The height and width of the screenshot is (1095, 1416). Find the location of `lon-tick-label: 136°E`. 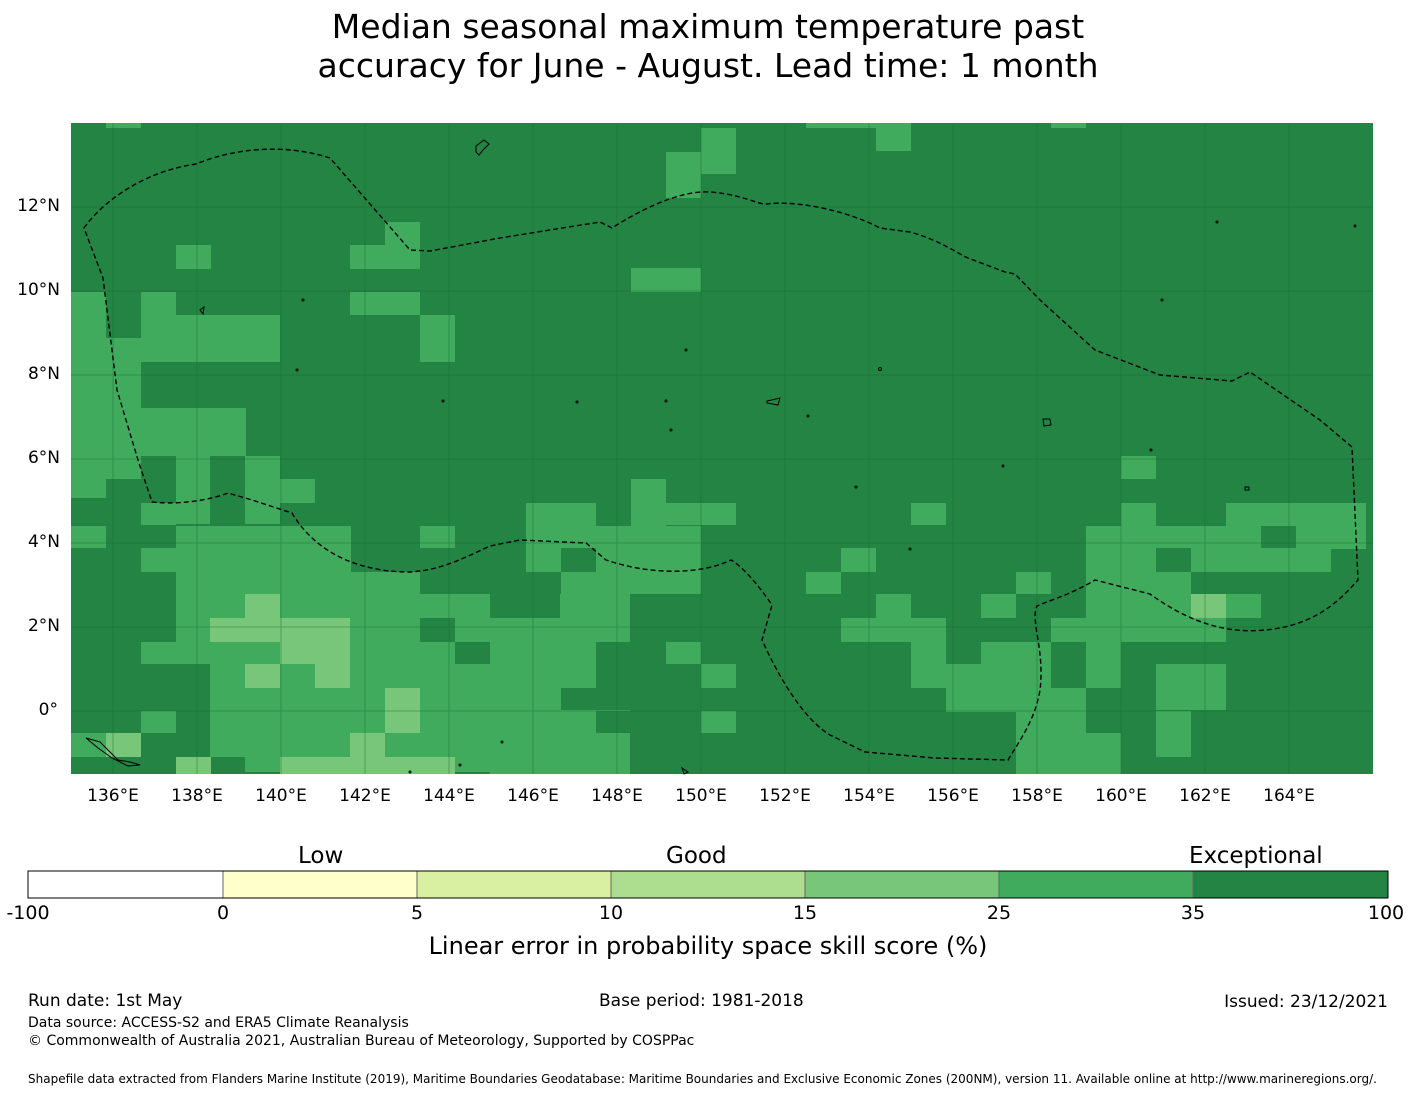

lon-tick-label: 136°E is located at coordinates (113, 796).